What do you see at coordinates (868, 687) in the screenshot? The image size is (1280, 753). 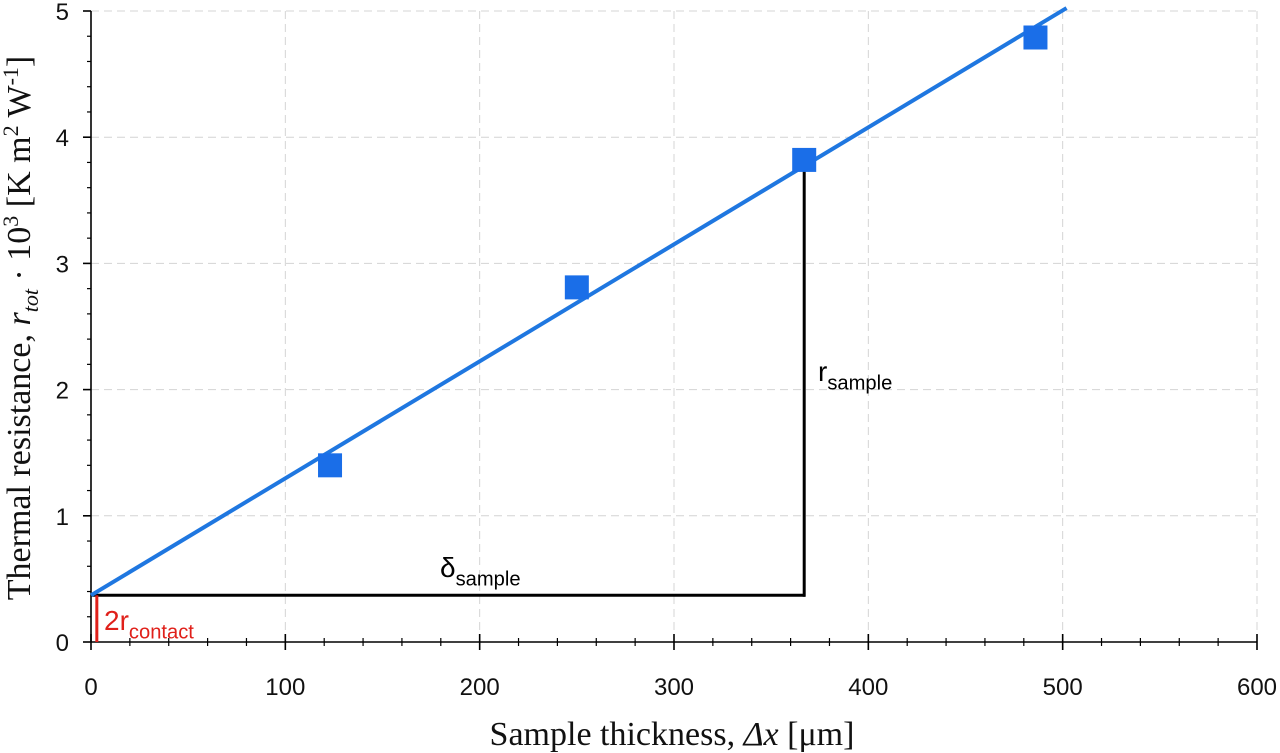 I see `x-tick-label: 400` at bounding box center [868, 687].